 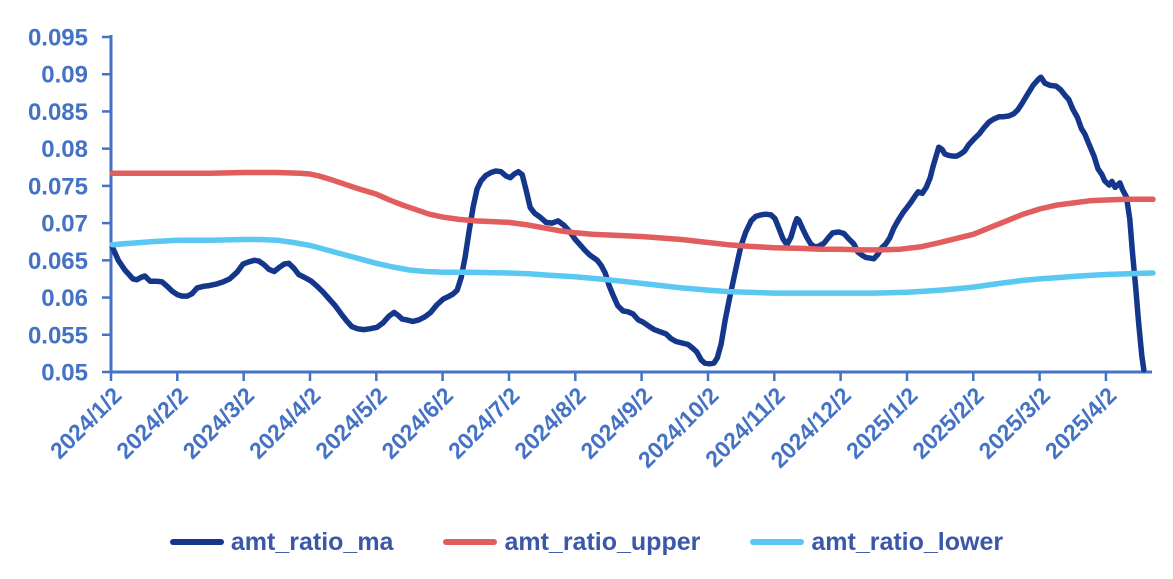 I want to click on legend-swatch-upper-icon, so click(x=470, y=542).